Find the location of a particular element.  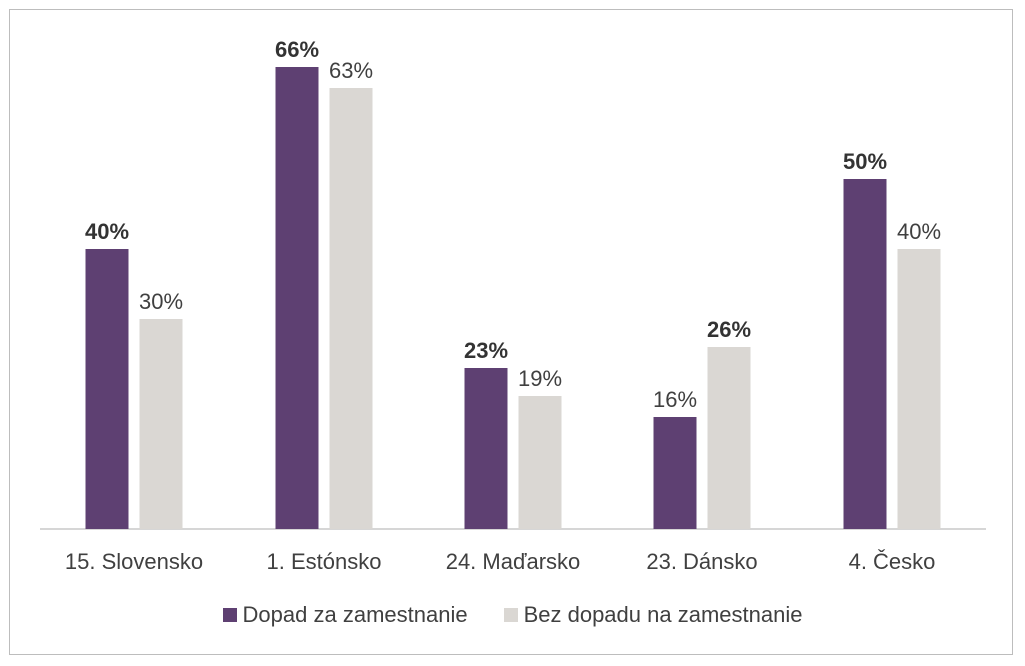

legend-item-series-2: Bez dopadu na zamestnanie is located at coordinates (653, 615).